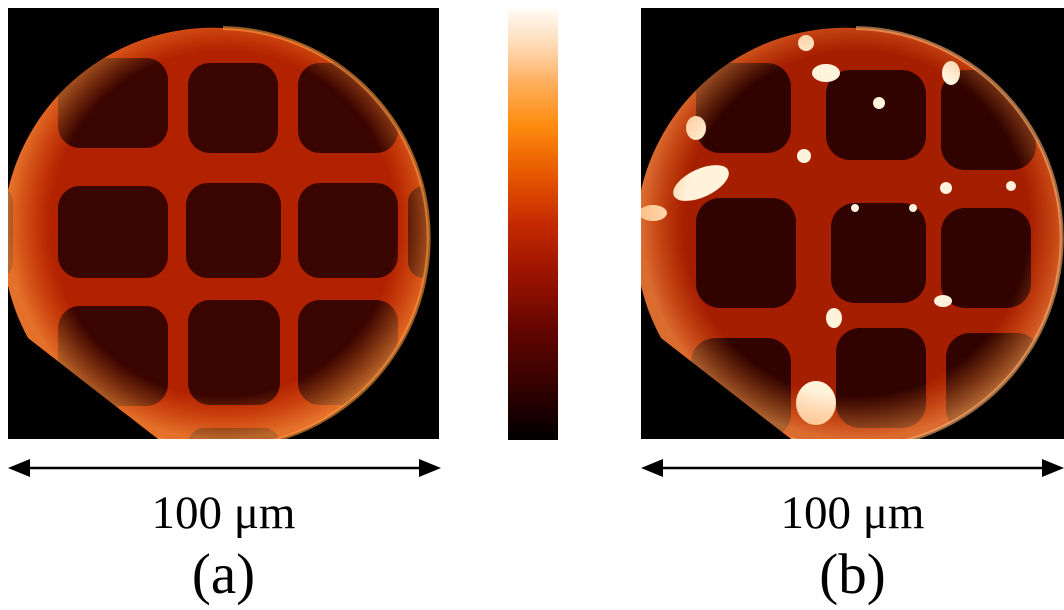  I want to click on scale-label-a: 100 μm, so click(223, 513).